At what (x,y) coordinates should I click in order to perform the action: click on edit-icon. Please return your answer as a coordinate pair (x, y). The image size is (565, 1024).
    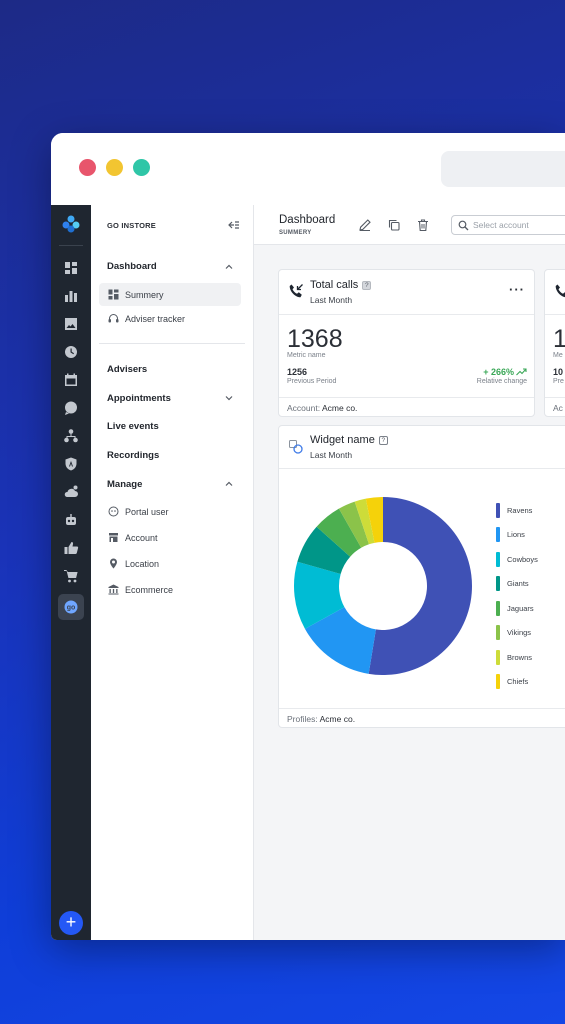
    Looking at the image, I should click on (365, 225).